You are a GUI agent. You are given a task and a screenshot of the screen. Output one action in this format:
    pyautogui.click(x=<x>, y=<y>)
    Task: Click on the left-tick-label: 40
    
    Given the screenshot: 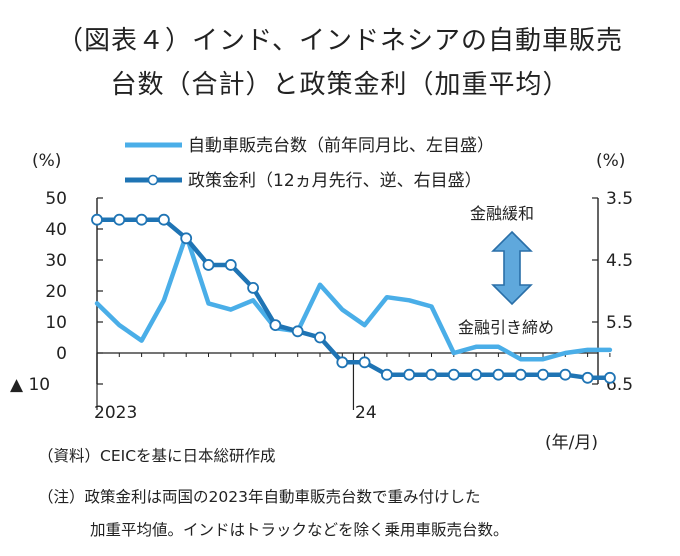 What is the action you would take?
    pyautogui.click(x=56, y=230)
    